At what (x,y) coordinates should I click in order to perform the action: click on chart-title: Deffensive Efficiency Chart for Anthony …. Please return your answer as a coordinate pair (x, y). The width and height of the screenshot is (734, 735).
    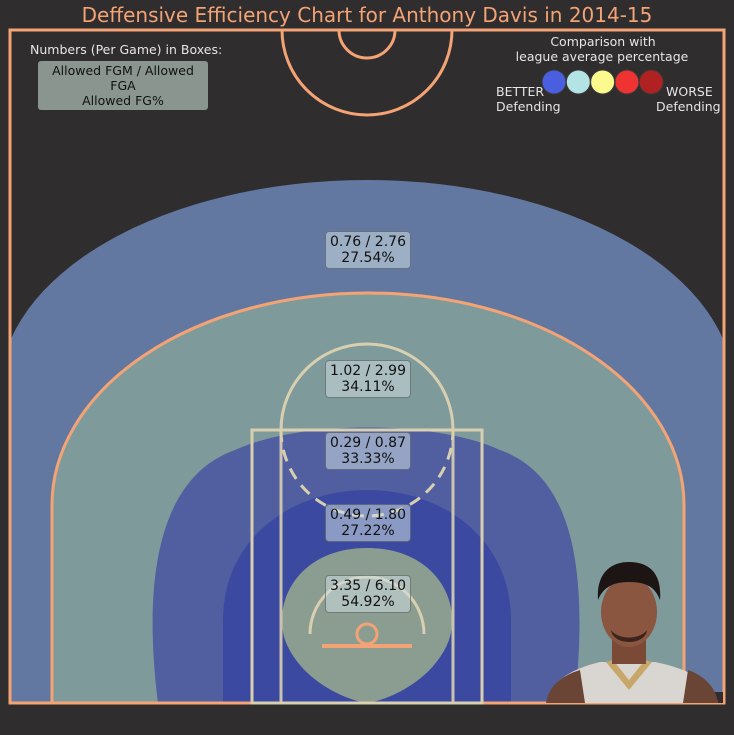
    Looking at the image, I should click on (367, 15).